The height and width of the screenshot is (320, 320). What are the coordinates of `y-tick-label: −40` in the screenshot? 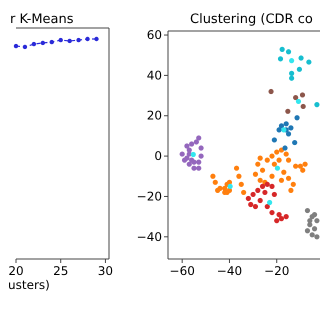 It's located at (149, 237).